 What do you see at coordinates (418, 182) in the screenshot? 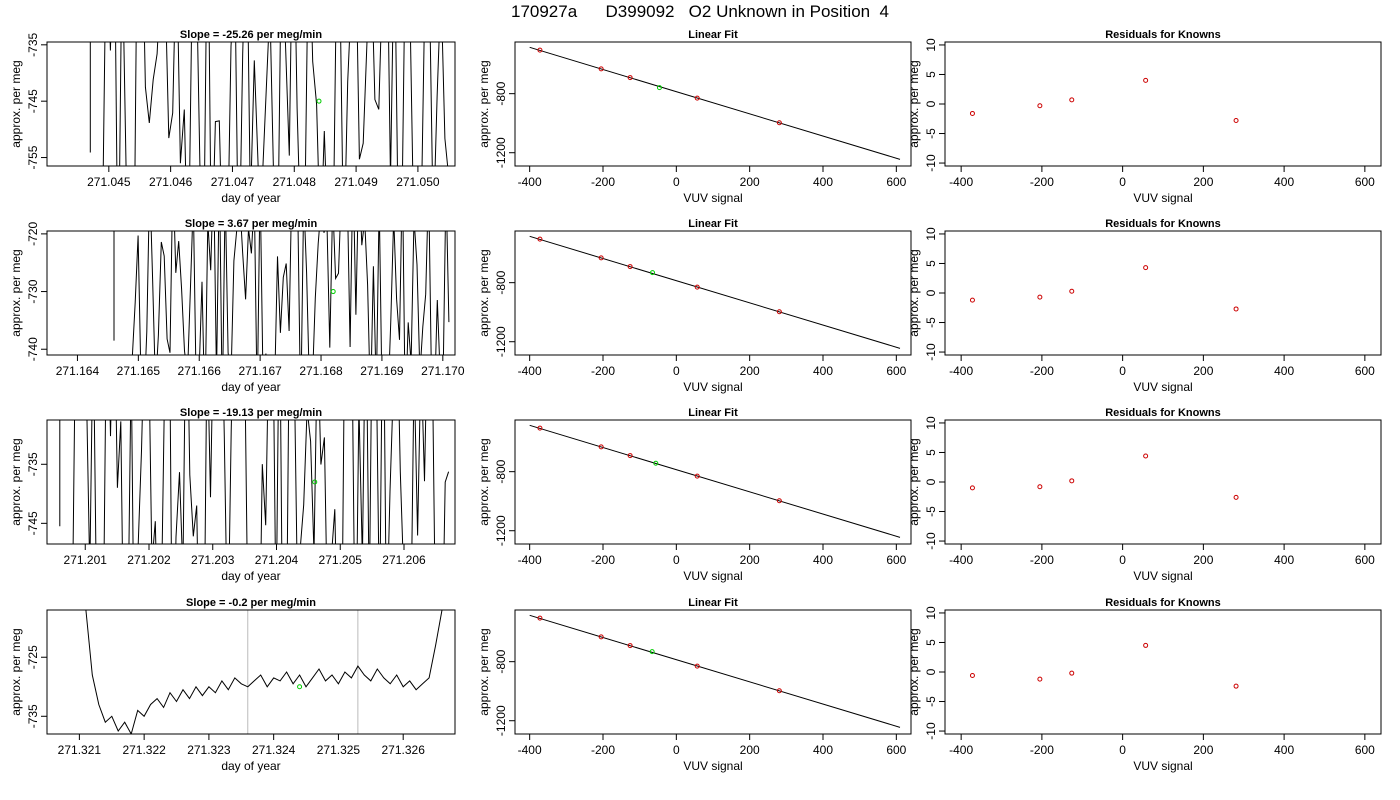
I see `x-tick-label: 271.050` at bounding box center [418, 182].